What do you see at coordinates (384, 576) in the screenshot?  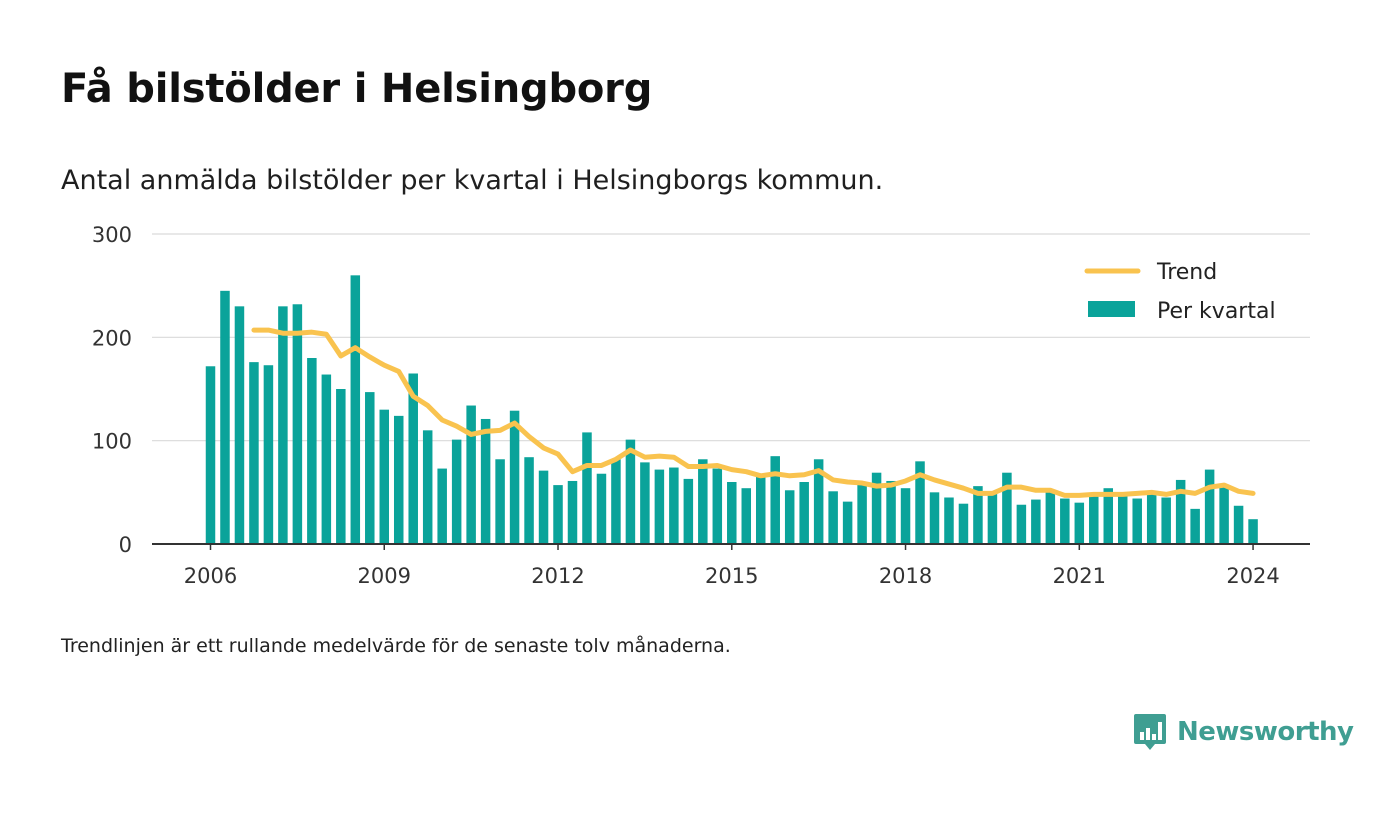 I see `x-tick-label: 2009` at bounding box center [384, 576].